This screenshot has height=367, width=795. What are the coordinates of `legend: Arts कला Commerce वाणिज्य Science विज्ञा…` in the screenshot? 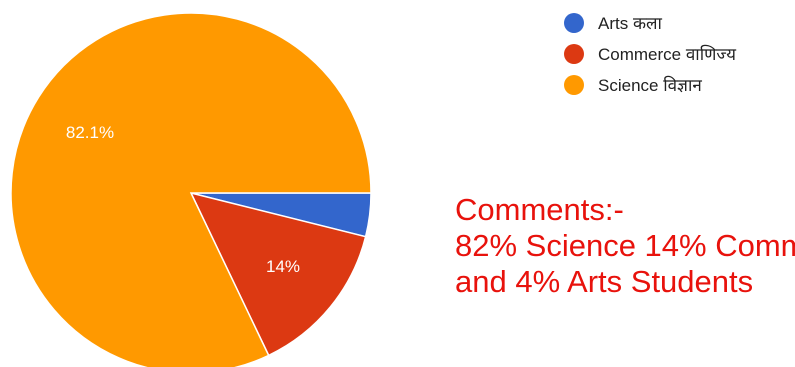 It's located at (650, 53).